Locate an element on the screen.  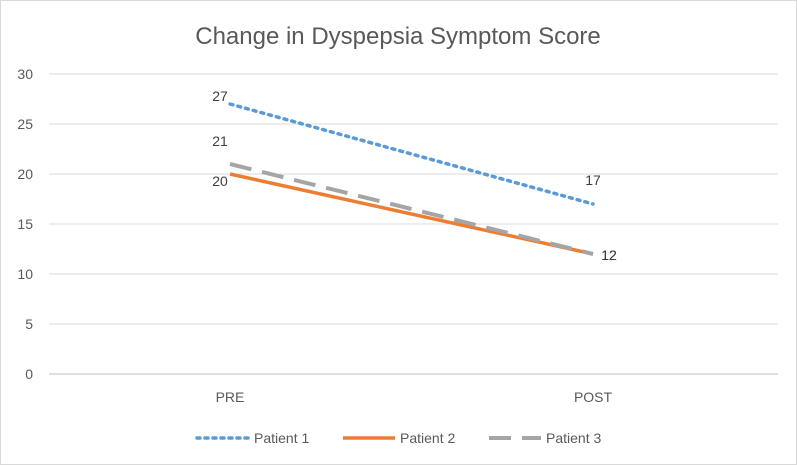
legend-label-patient-2: Patient 2 is located at coordinates (427, 438).